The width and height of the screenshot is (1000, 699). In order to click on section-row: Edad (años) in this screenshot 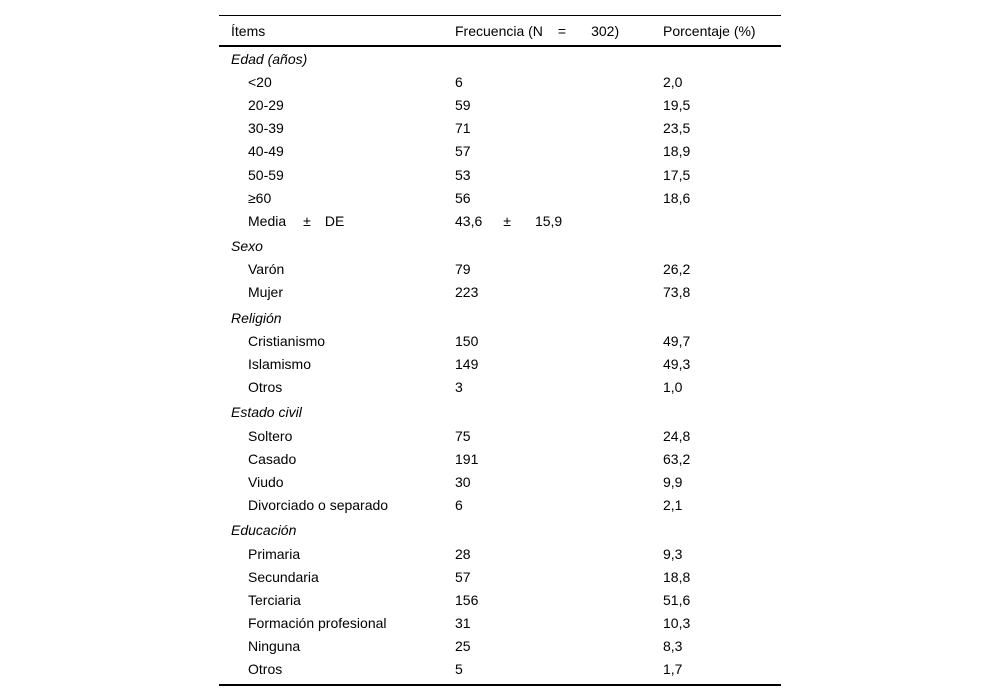, I will do `click(500, 58)`.